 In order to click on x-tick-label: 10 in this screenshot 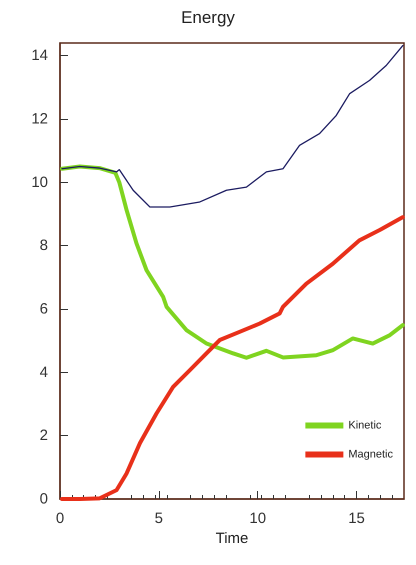, I will do `click(257, 518)`.